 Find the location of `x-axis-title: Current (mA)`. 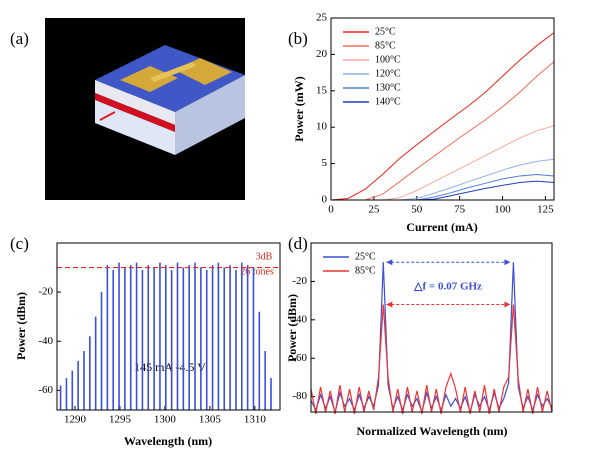

x-axis-title: Current (mA) is located at coordinates (441, 227).